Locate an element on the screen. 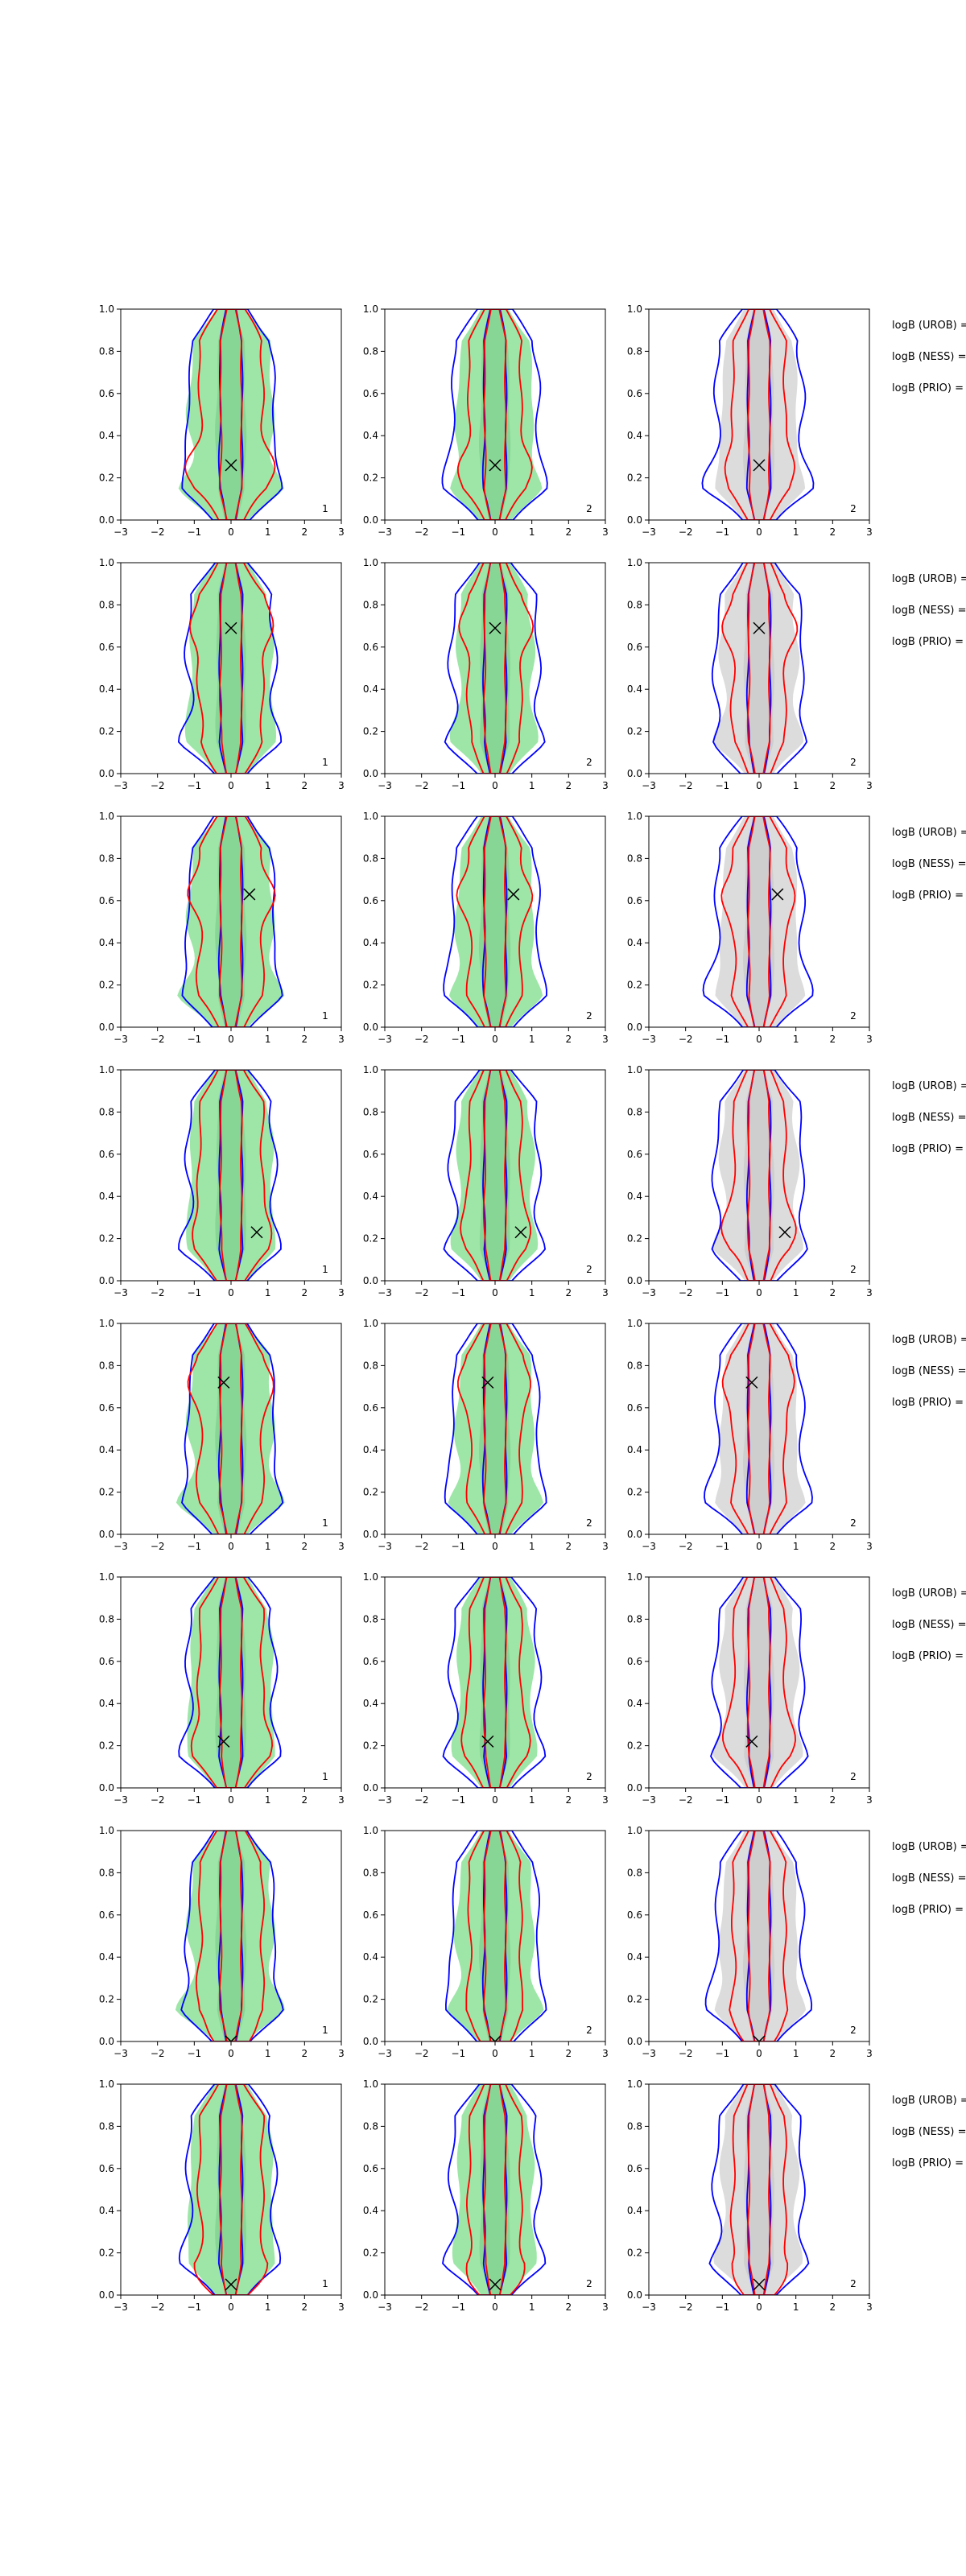  panel-r5-c3: −3 −2 −1 0 1 2 3 0.0 0.2 0.4 0.6 0.8 1.0 2 is located at coordinates (750, 1435).